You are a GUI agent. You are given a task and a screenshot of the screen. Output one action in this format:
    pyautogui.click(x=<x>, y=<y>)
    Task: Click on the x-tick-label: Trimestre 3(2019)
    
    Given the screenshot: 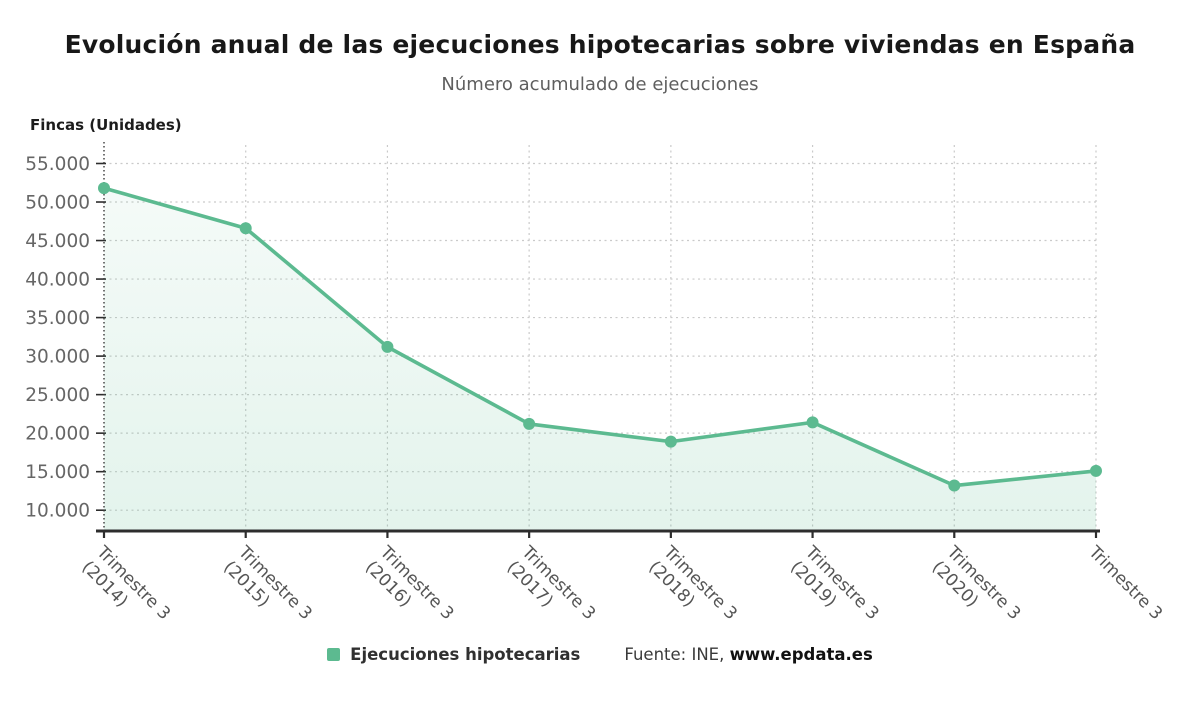 What is the action you would take?
    pyautogui.click(x=833, y=590)
    